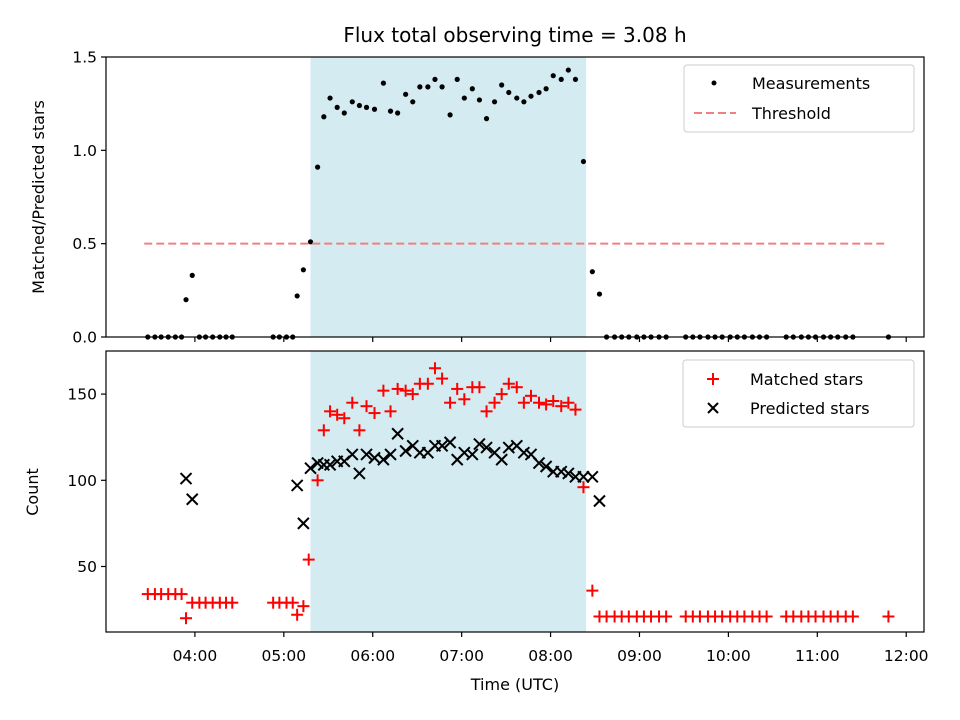 The width and height of the screenshot is (960, 720). Describe the element at coordinates (38, 197) in the screenshot. I see `top-y-axis-label: Matched/Predicted stars` at that location.